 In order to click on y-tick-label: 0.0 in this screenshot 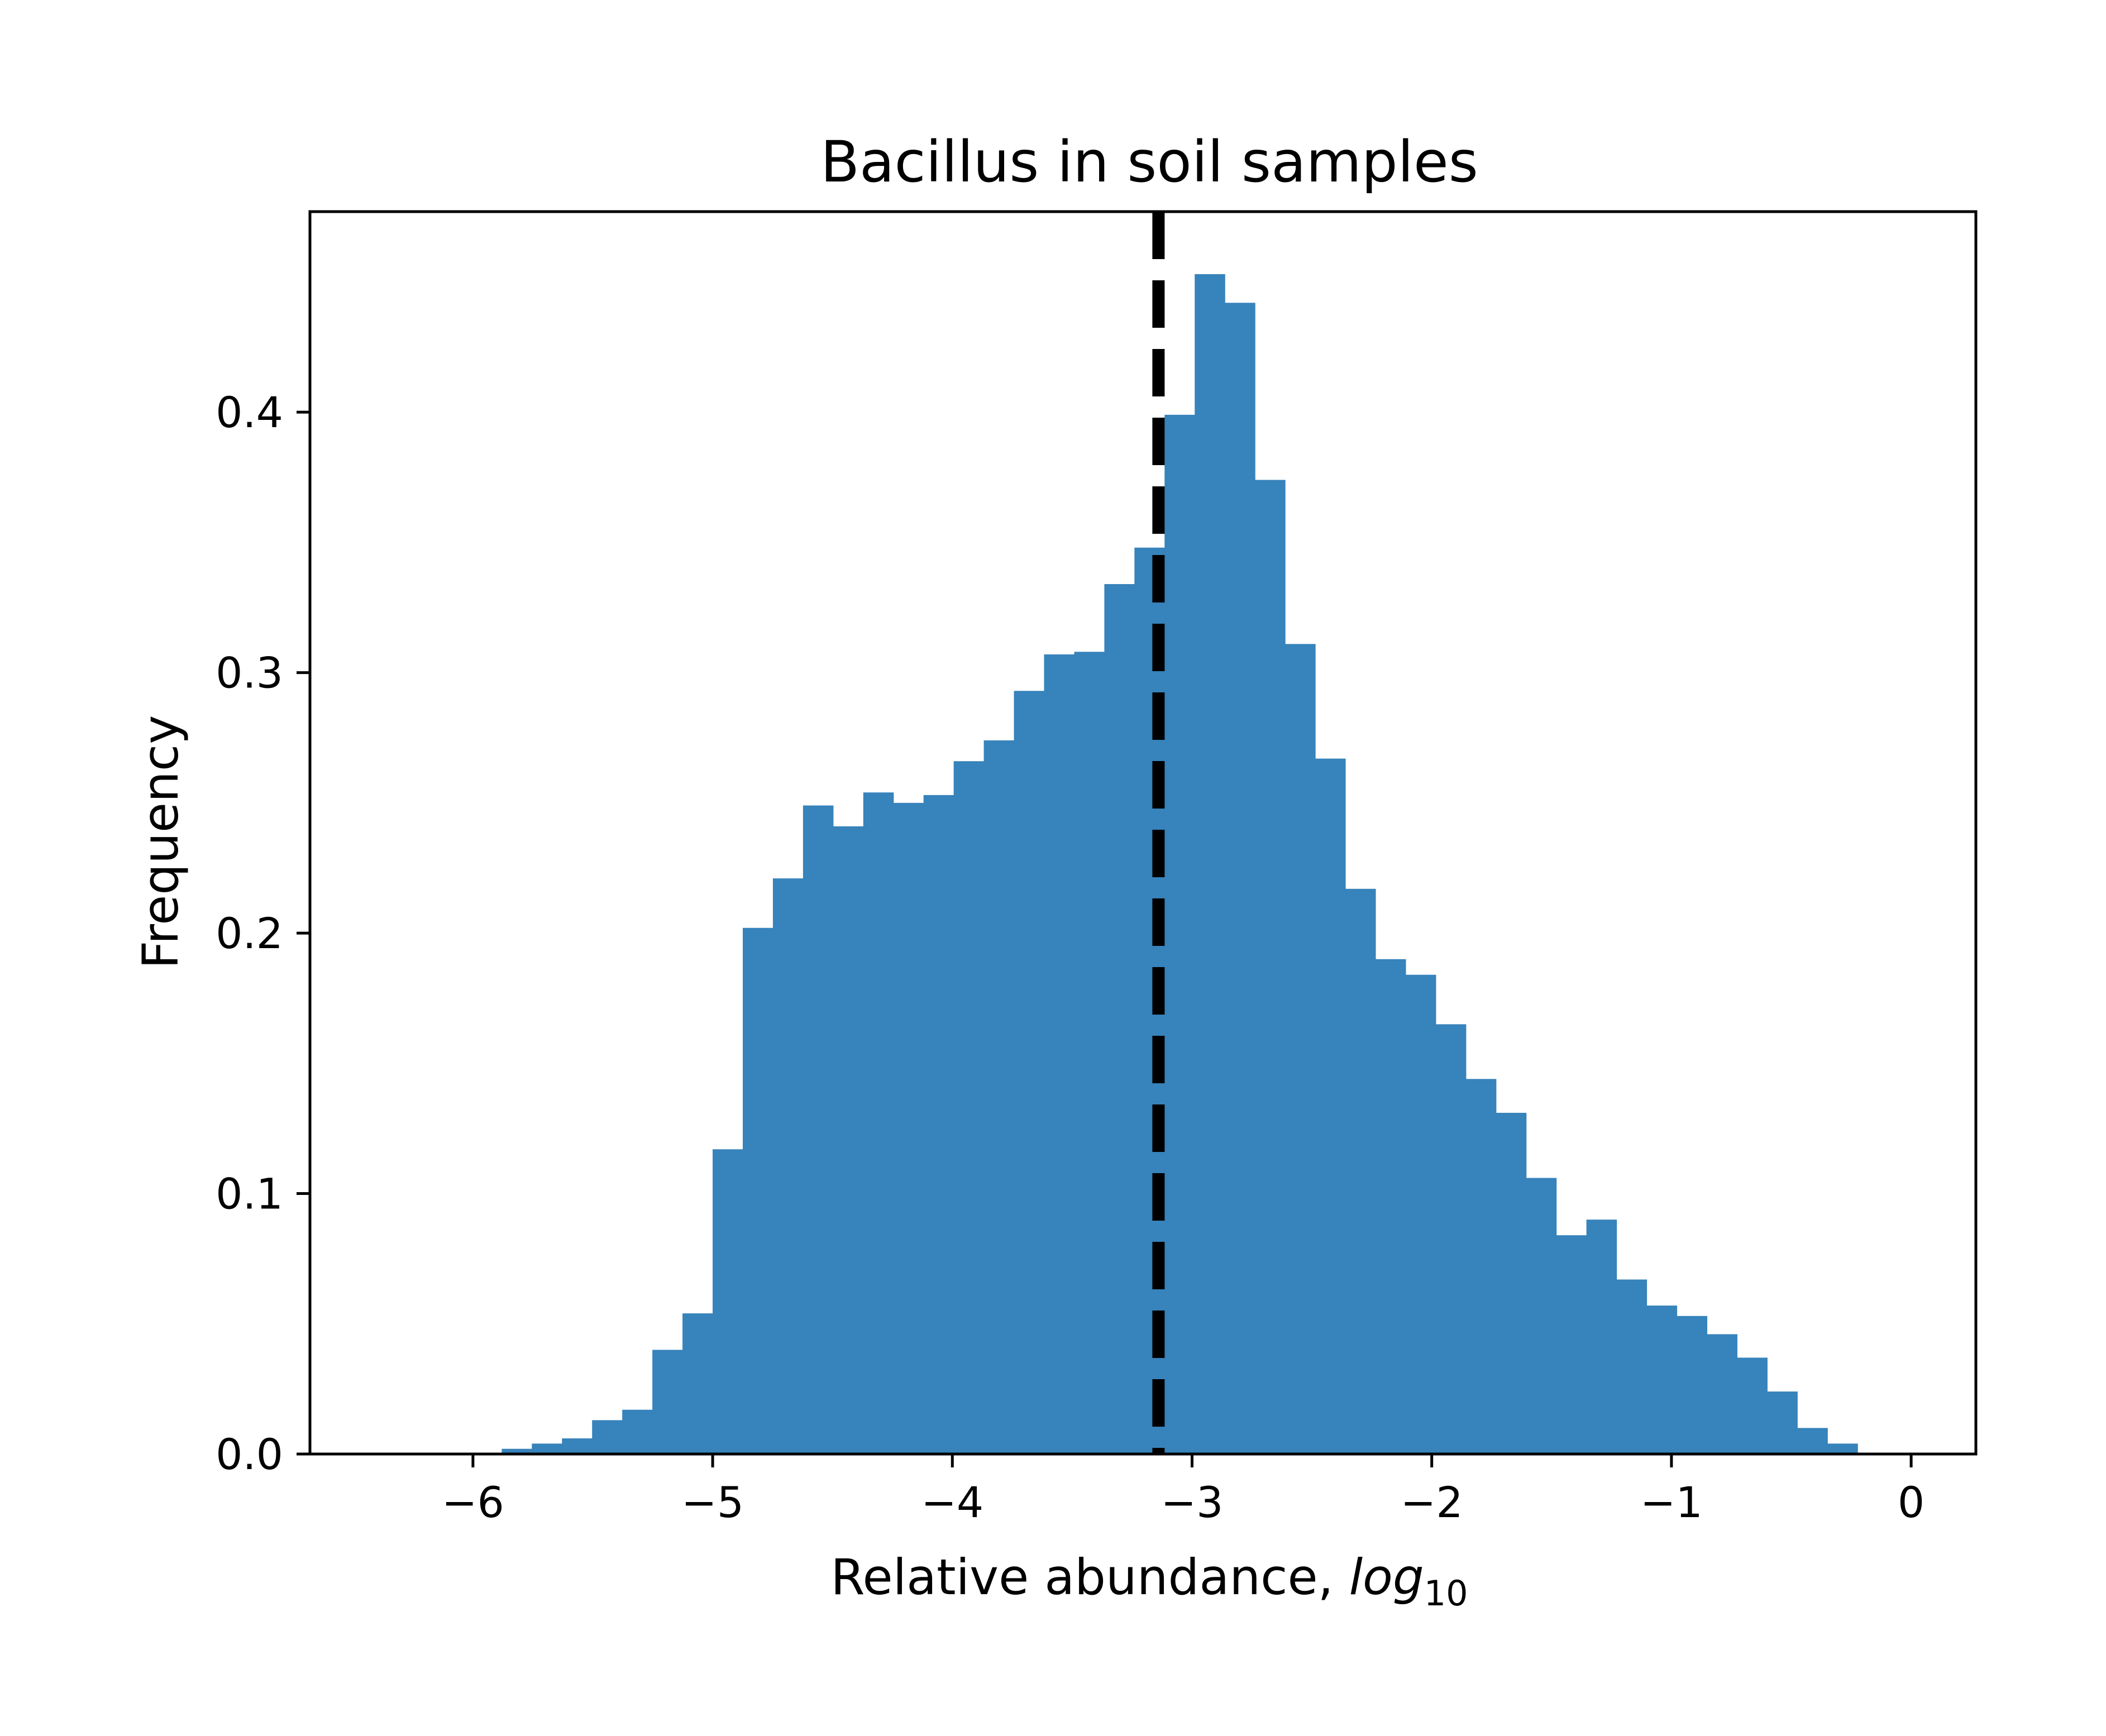, I will do `click(250, 1454)`.